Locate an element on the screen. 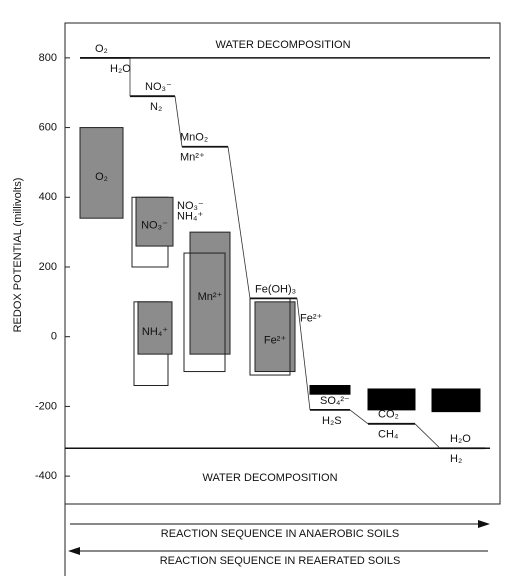 The width and height of the screenshot is (527, 583). annotation: NH₄⁺ is located at coordinates (190, 216).